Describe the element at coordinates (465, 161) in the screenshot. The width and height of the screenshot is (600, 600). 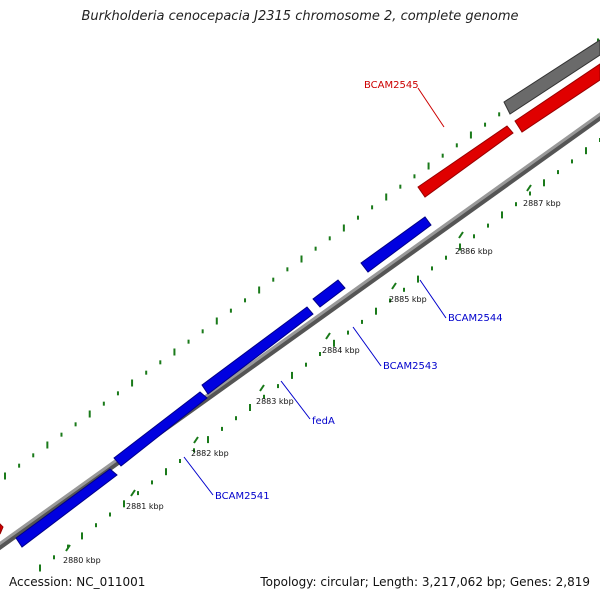
I see `gene-arrow-bcam2545` at that location.